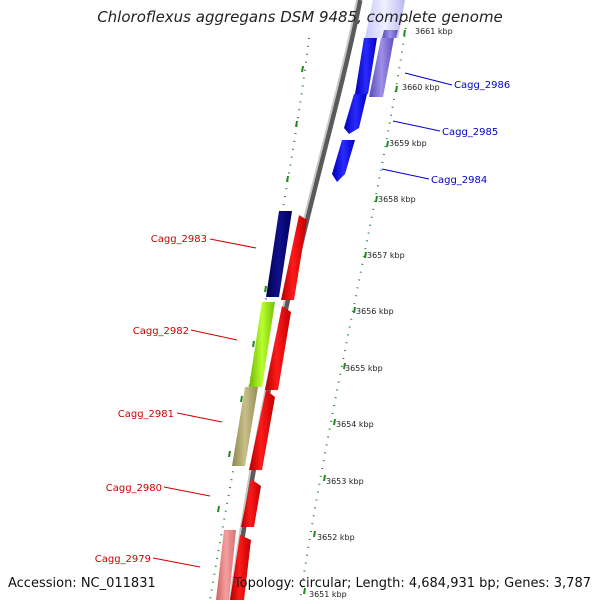 Image resolution: width=600 pixels, height=604 pixels. What do you see at coordinates (375, 311) in the screenshot?
I see `scale-label: 3656 kbp` at bounding box center [375, 311].